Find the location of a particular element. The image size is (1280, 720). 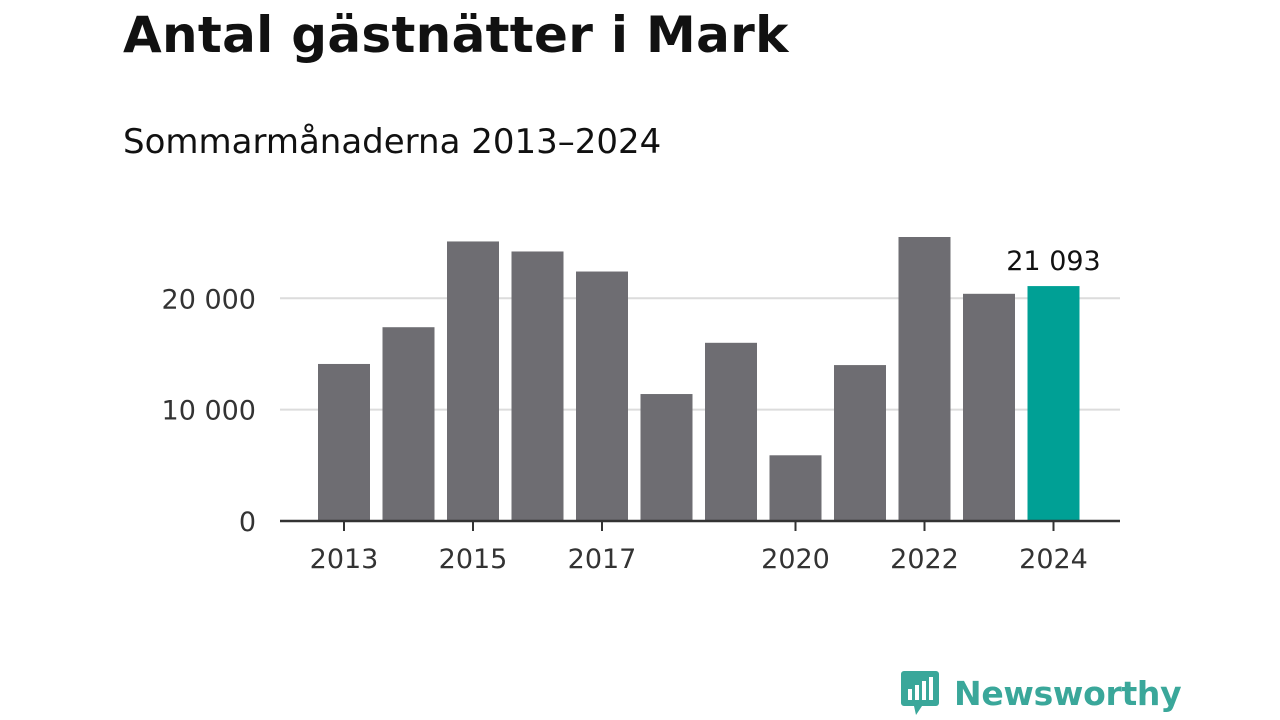

bar-2021 is located at coordinates (860, 443).